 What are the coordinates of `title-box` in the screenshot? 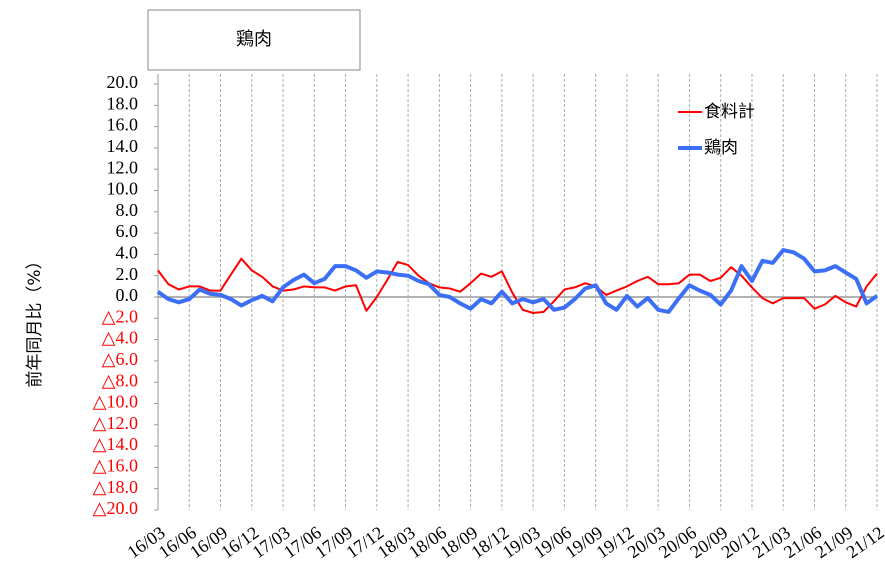 It's located at (254, 40).